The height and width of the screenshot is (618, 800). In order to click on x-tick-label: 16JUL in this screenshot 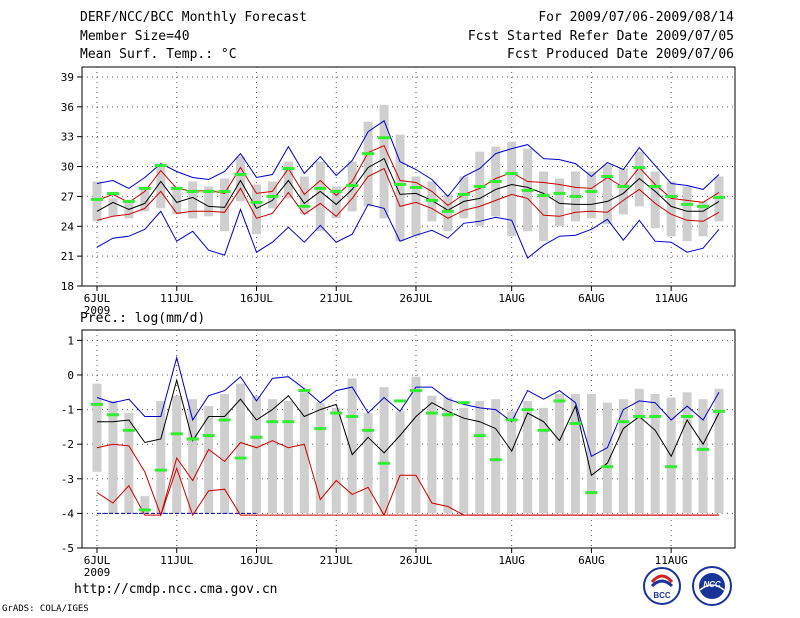, I will do `click(256, 560)`.